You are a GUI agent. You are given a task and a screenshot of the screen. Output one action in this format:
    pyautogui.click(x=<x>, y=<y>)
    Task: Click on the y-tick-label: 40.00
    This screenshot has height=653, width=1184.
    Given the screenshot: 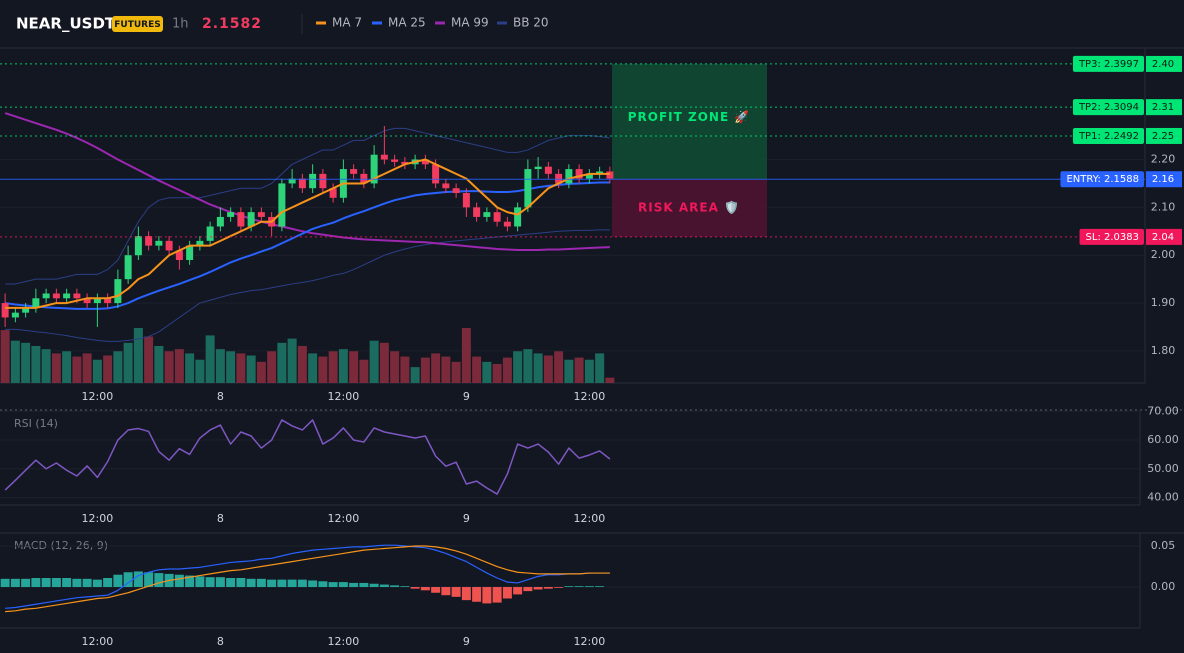 What is the action you would take?
    pyautogui.click(x=1163, y=497)
    